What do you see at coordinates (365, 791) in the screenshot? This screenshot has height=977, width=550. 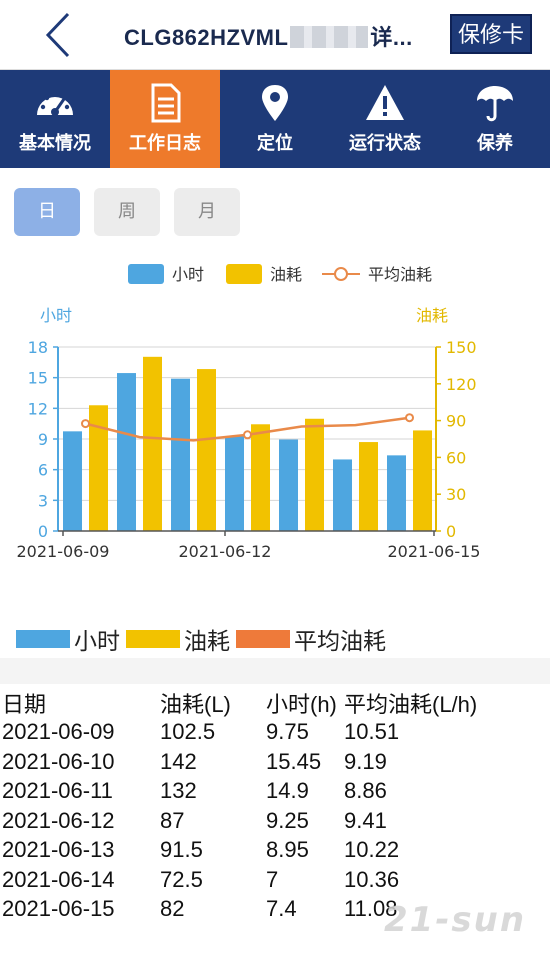 I see `cell-avg: 8.86` at bounding box center [365, 791].